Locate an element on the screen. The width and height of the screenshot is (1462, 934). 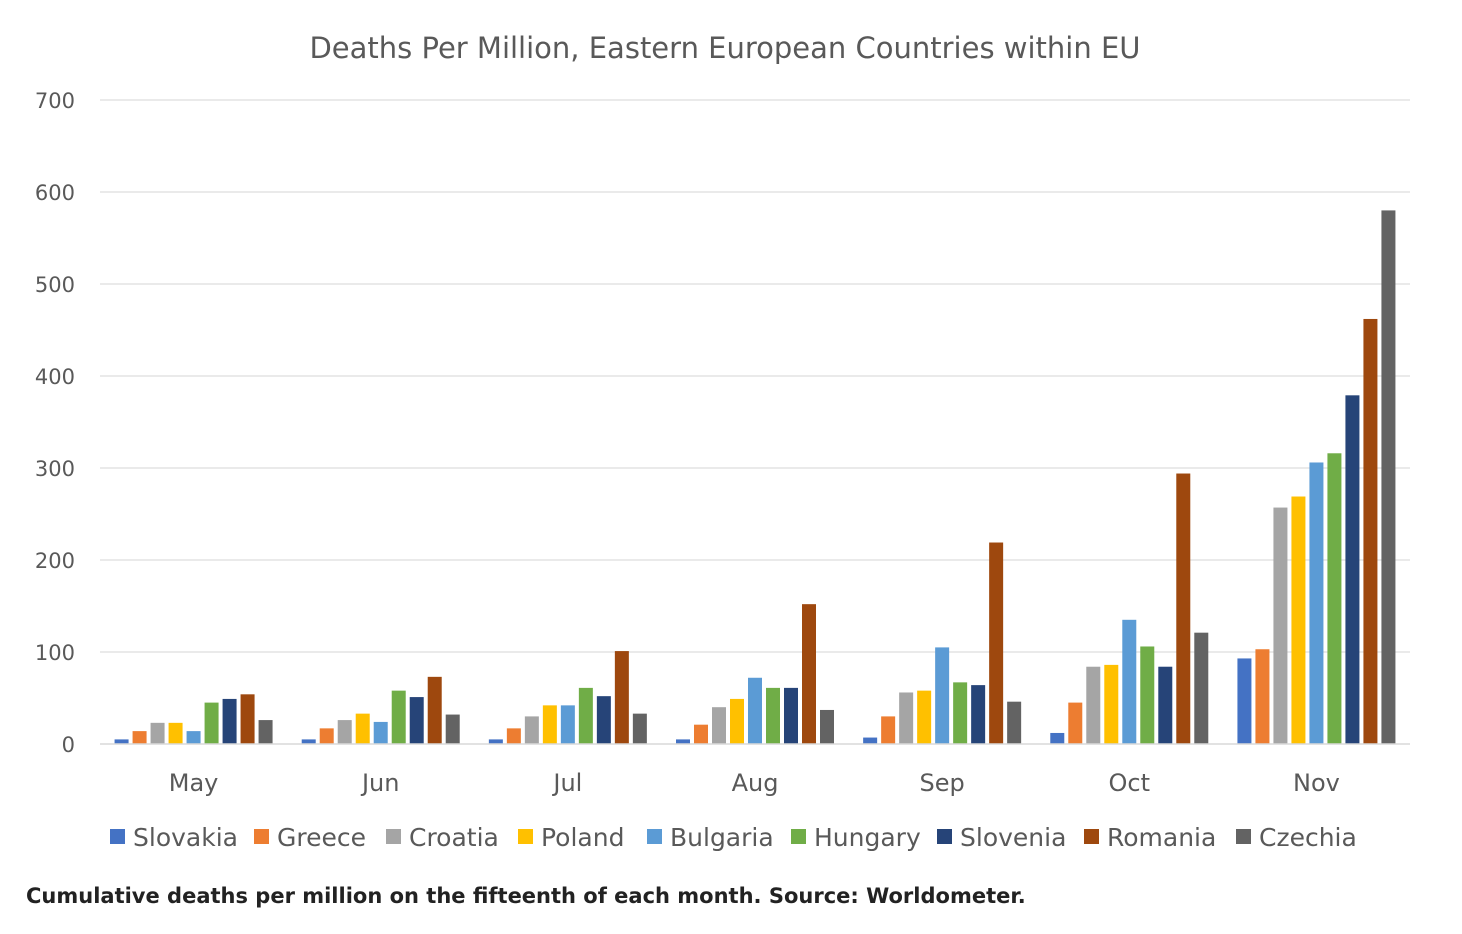
legend-label-bulgaria: Bulgaria is located at coordinates (722, 837).